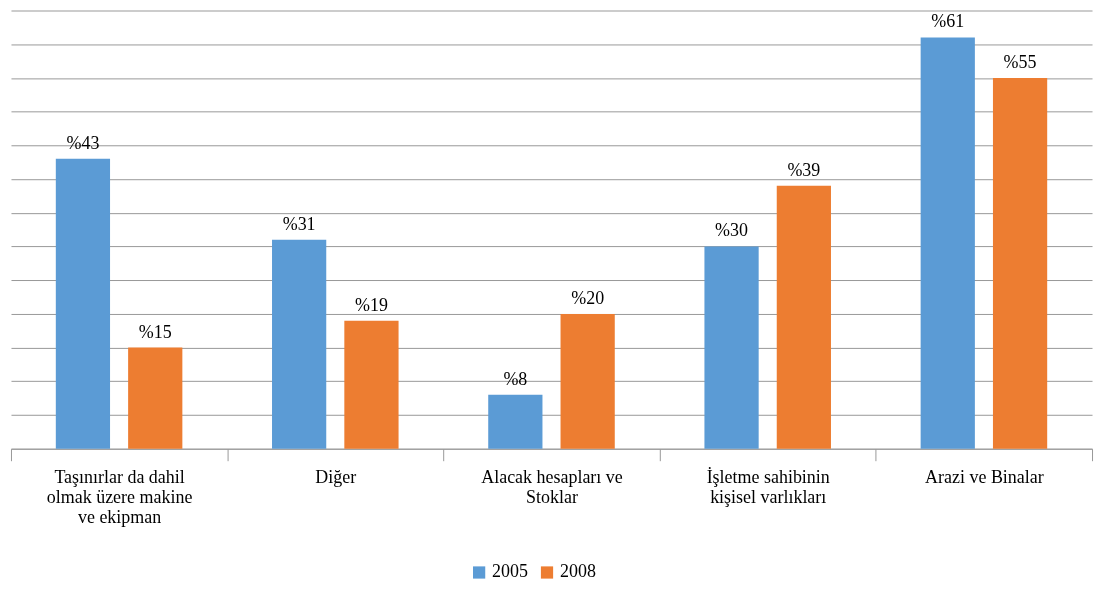  Describe the element at coordinates (336, 477) in the screenshot. I see `x-tick-label: Diğer` at that location.